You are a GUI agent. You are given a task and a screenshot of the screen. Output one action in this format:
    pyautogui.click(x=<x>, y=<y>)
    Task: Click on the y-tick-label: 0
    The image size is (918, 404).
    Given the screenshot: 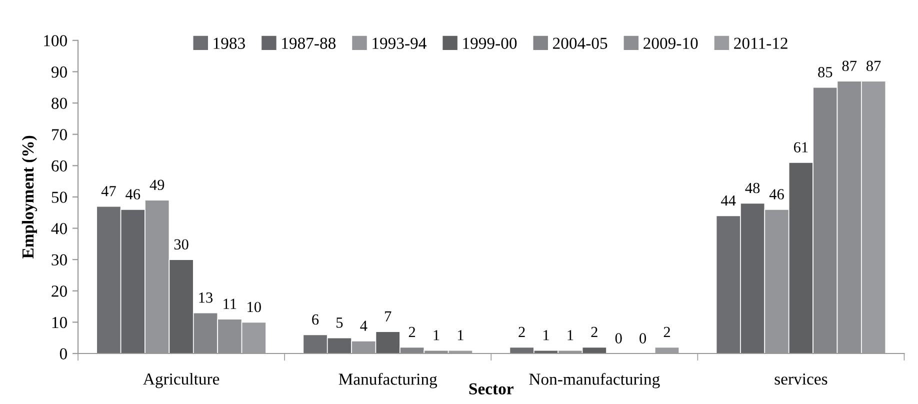 What is the action you would take?
    pyautogui.click(x=63, y=354)
    